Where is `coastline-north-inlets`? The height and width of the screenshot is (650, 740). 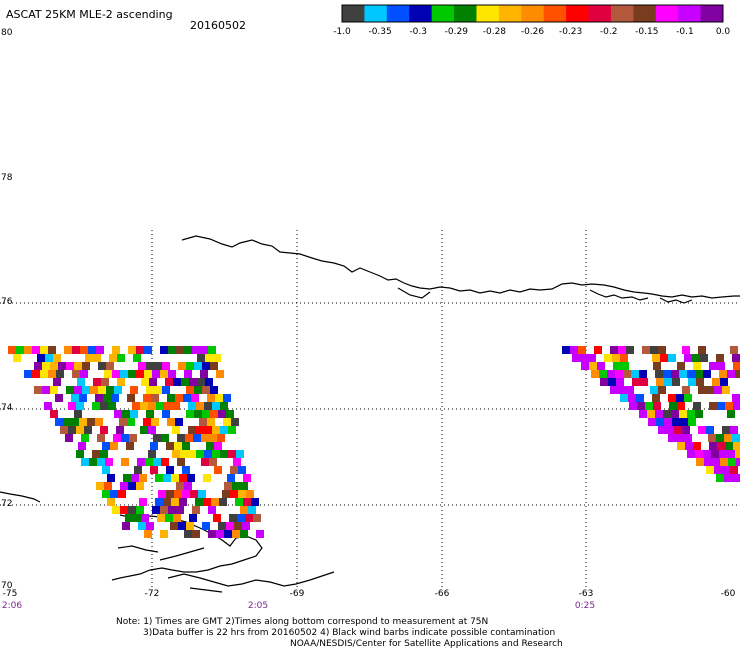
coastline-north-inlets is located at coordinates (545, 295).